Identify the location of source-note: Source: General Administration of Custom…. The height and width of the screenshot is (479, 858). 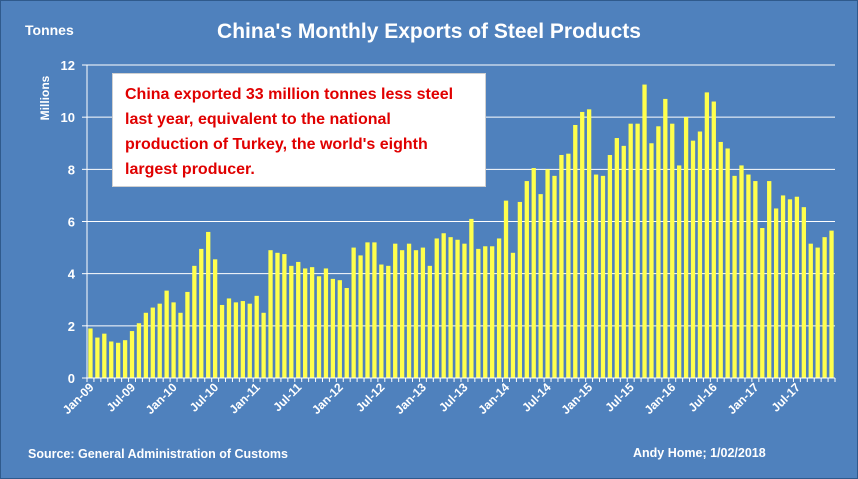
(158, 454).